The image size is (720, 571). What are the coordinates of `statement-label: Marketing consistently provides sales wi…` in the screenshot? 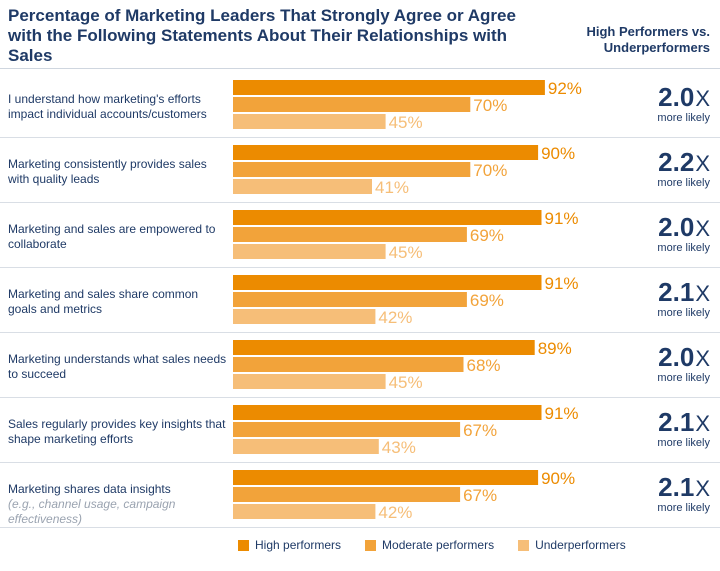 It's located at (118, 172).